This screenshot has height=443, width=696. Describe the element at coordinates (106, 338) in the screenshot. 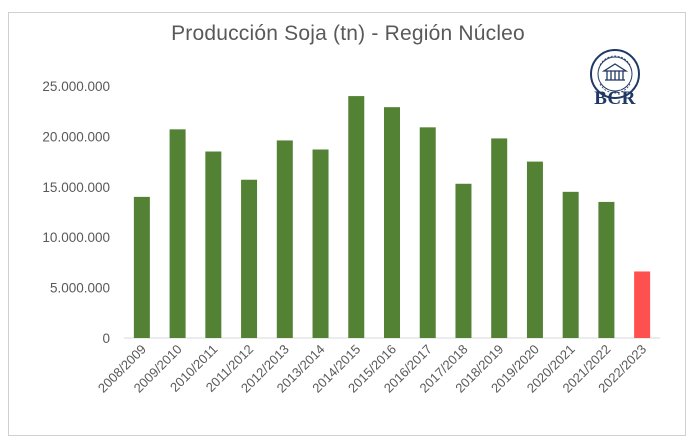

I see `y-tick-label: 0` at that location.